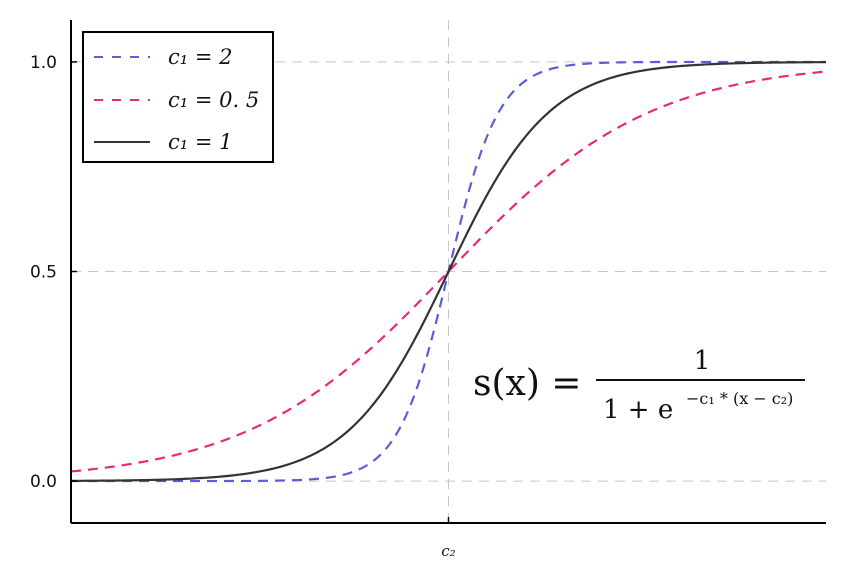 The height and width of the screenshot is (572, 859). I want to click on formula-exponent: −c₁ * (x − c₂), so click(739, 398).